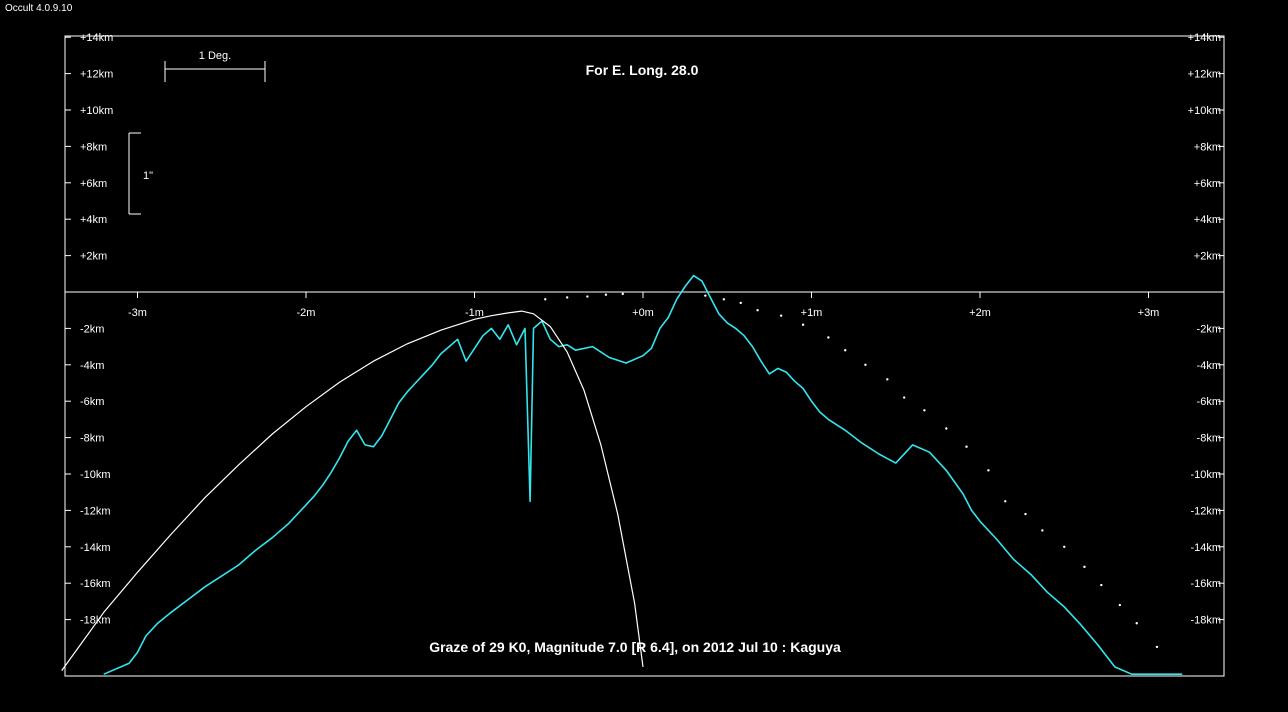  I want to click on y-tick-label-right: +10km, so click(1204, 111).